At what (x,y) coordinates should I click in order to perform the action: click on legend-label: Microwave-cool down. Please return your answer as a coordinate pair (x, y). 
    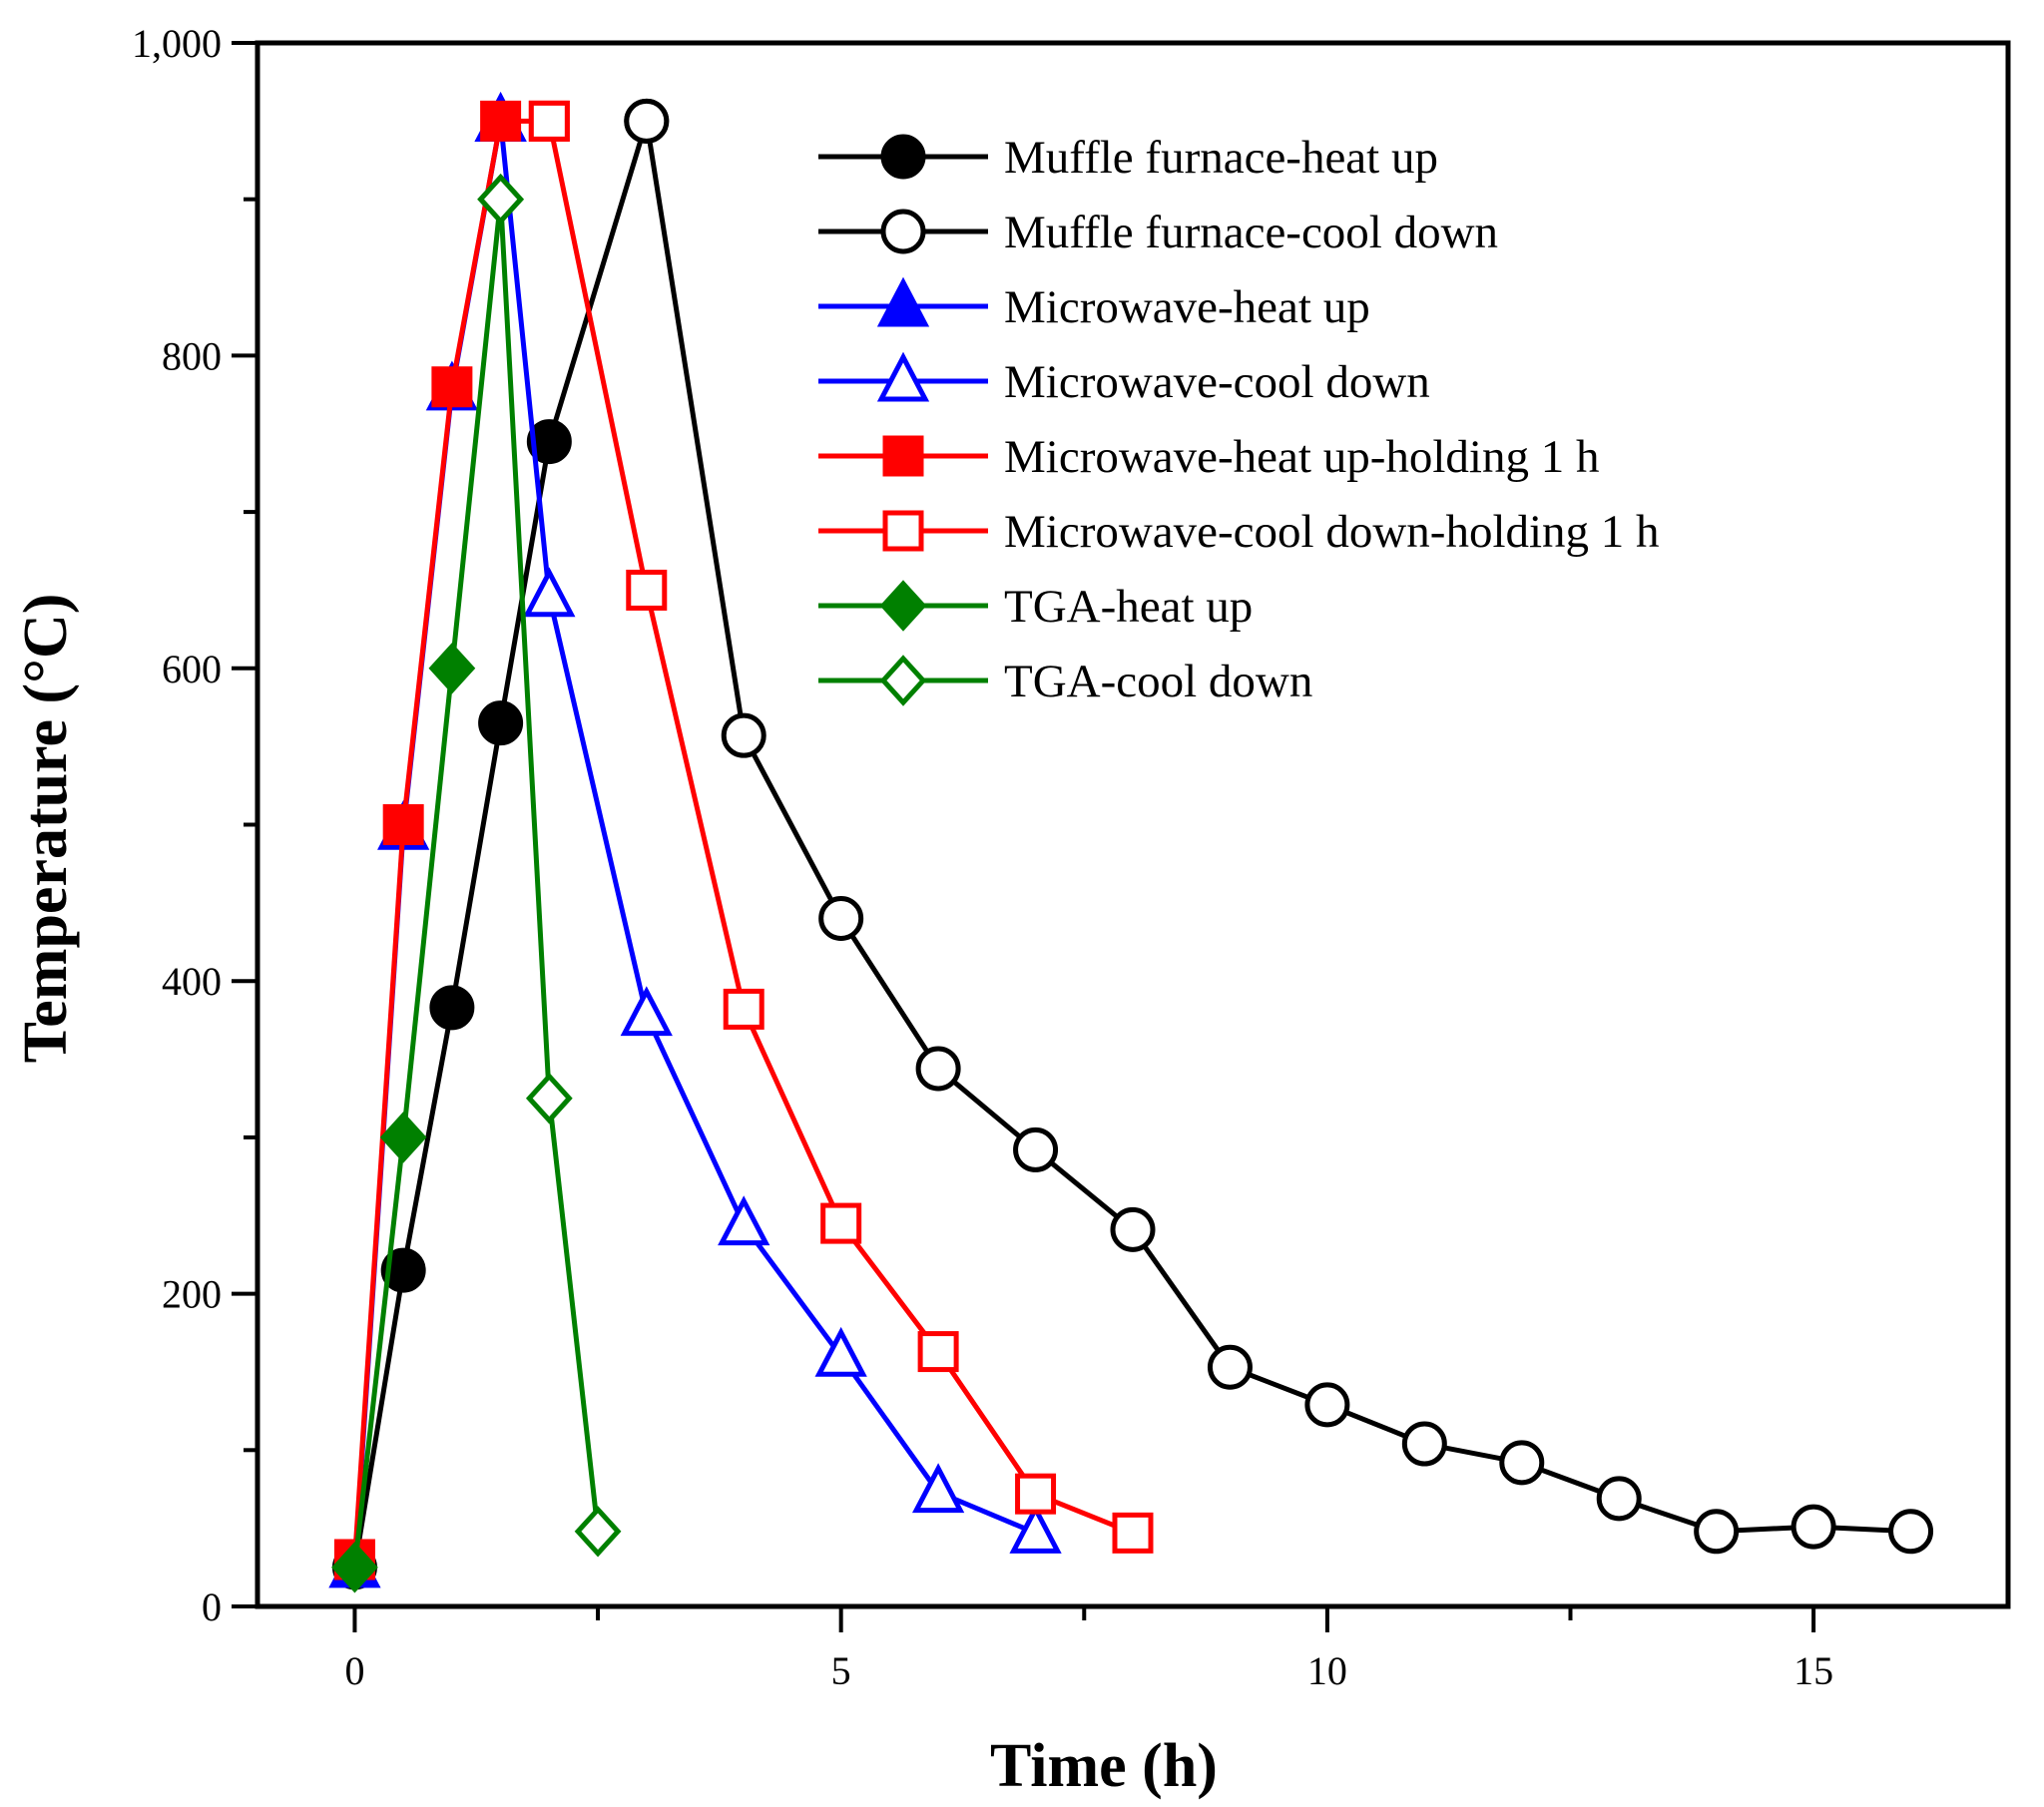
    Looking at the image, I should click on (1217, 382).